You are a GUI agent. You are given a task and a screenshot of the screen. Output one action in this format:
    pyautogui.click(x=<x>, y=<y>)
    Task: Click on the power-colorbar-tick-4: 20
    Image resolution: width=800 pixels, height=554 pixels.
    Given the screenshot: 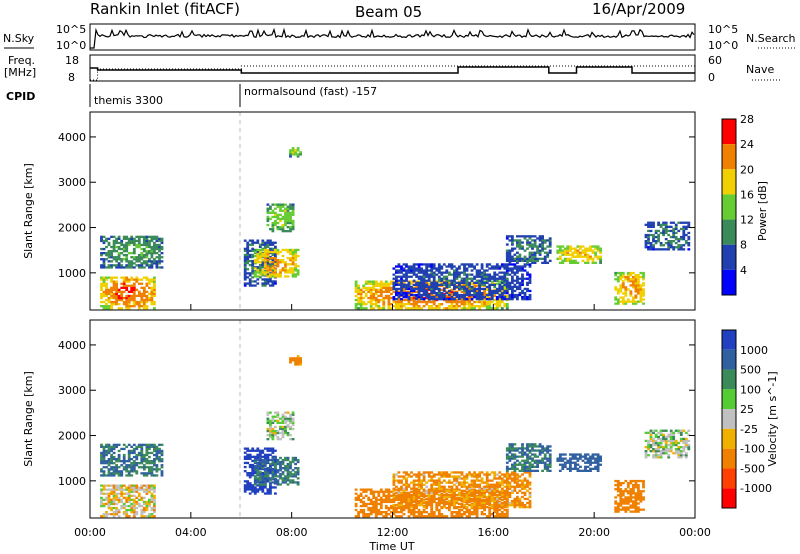 What is the action you would take?
    pyautogui.click(x=747, y=169)
    